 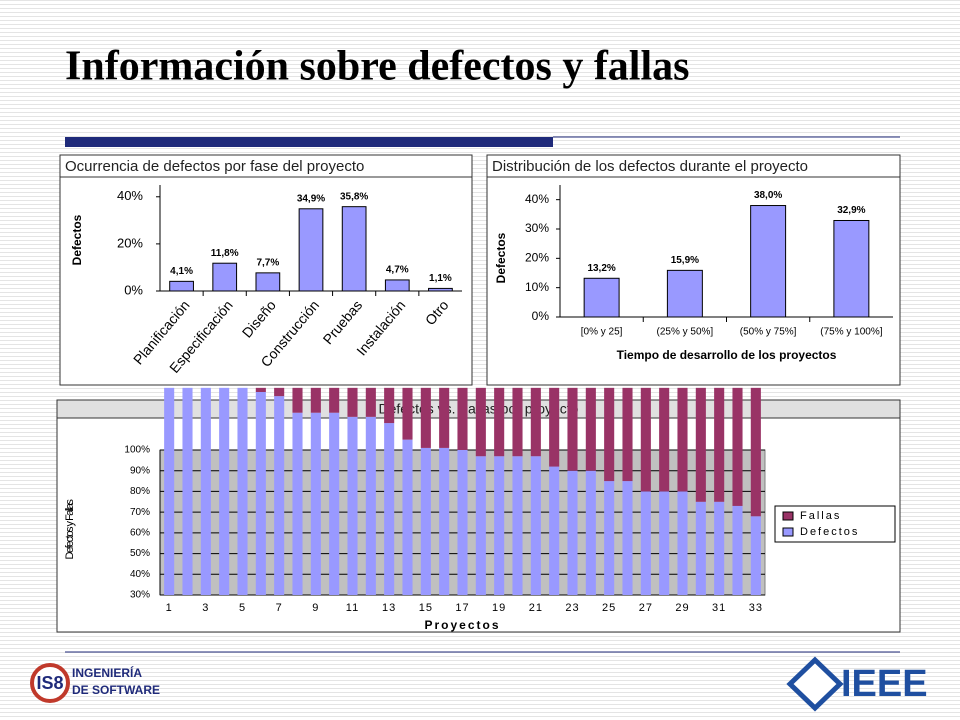 I want to click on value-label: 38,0%, so click(x=768, y=195).